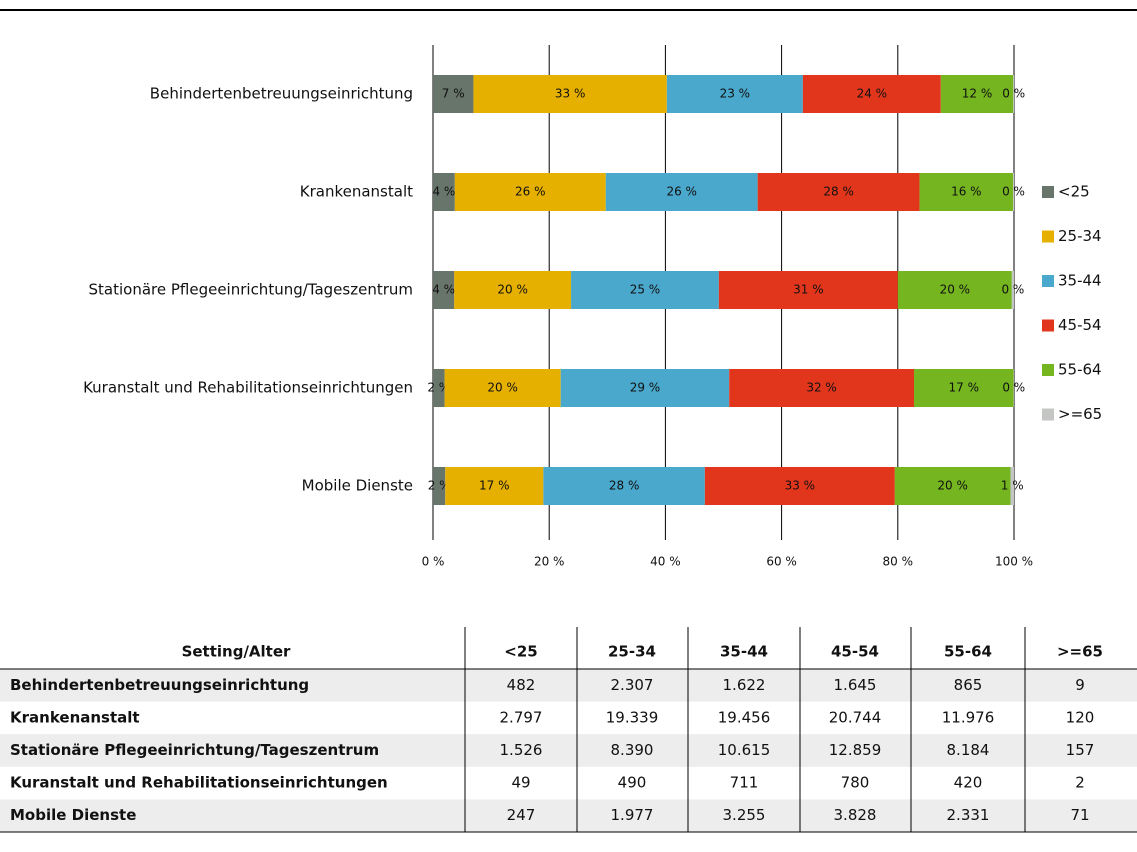 Image resolution: width=1137 pixels, height=852 pixels. What do you see at coordinates (744, 783) in the screenshot?
I see `table-cell: 711` at bounding box center [744, 783].